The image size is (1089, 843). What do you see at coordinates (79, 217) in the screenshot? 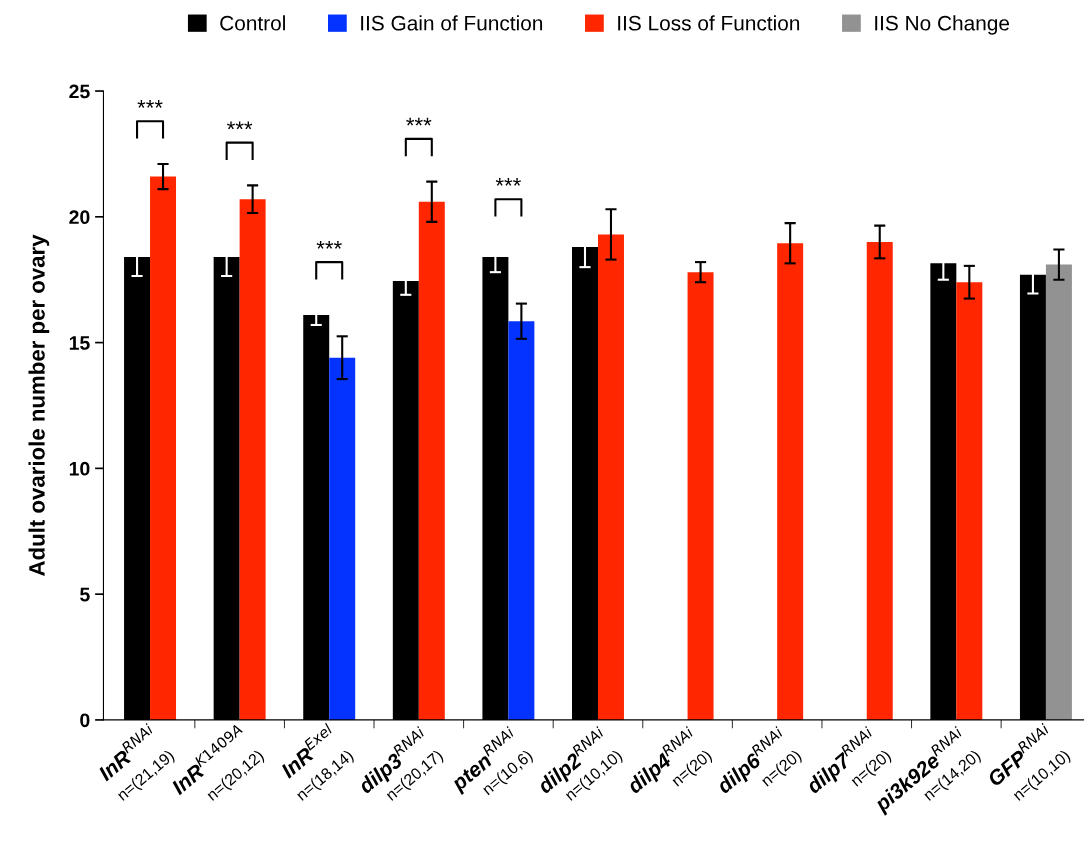
I see `y-tick-label: 20` at bounding box center [79, 217].